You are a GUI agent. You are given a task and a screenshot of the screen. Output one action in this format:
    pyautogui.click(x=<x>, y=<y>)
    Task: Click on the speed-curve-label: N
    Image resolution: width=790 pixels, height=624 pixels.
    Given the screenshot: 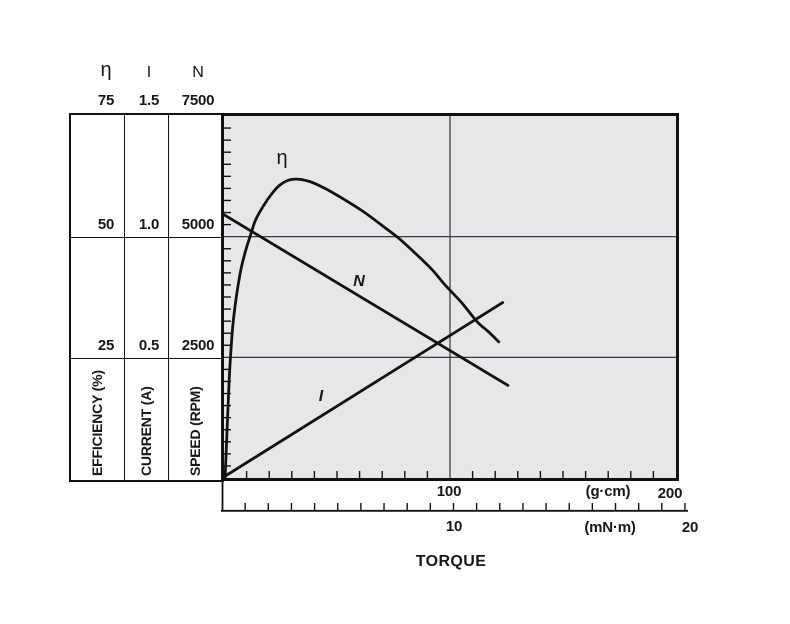 What is the action you would take?
    pyautogui.click(x=359, y=281)
    